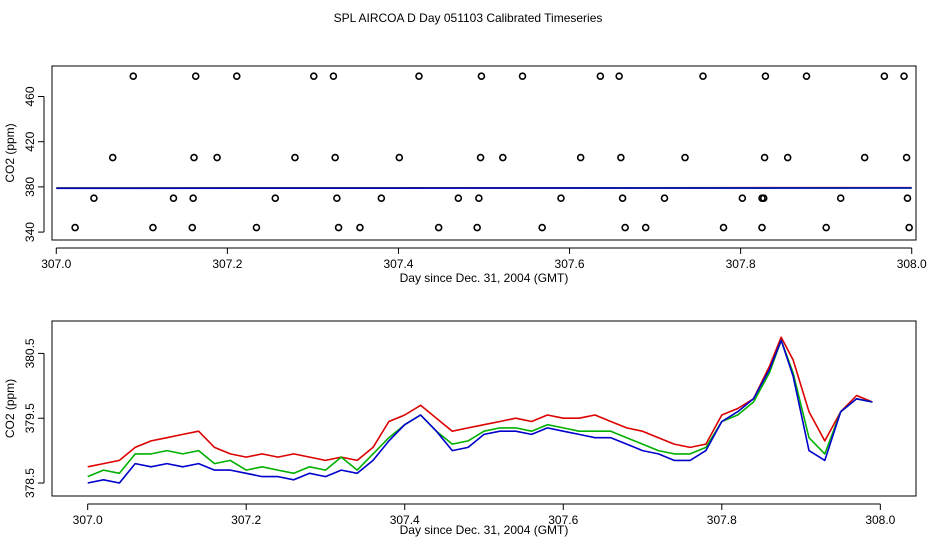 The width and height of the screenshot is (936, 540). Describe the element at coordinates (30, 96) in the screenshot. I see `y-tick-label: 460` at that location.